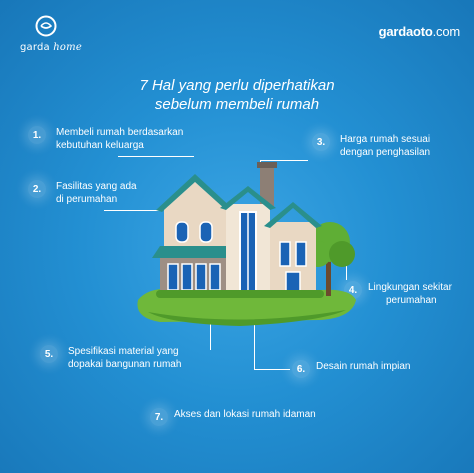  Describe the element at coordinates (328, 277) in the screenshot. I see `tree-trunk` at that location.